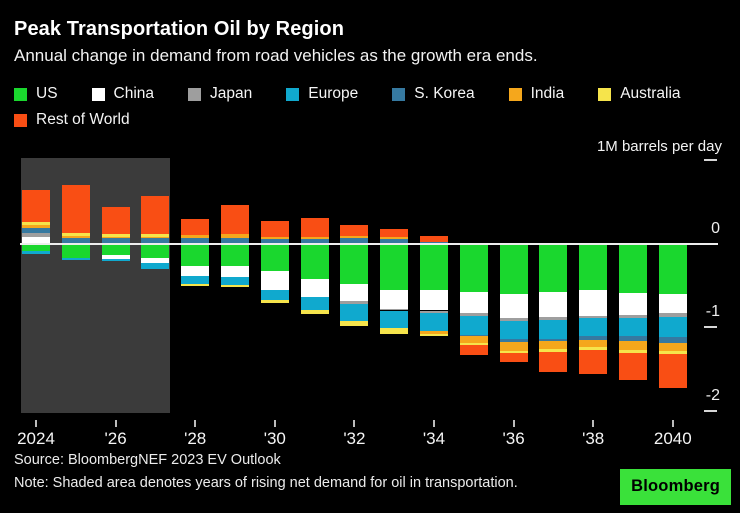  What do you see at coordinates (75, 234) in the screenshot?
I see `bar-segment-australia-2025` at bounding box center [75, 234].